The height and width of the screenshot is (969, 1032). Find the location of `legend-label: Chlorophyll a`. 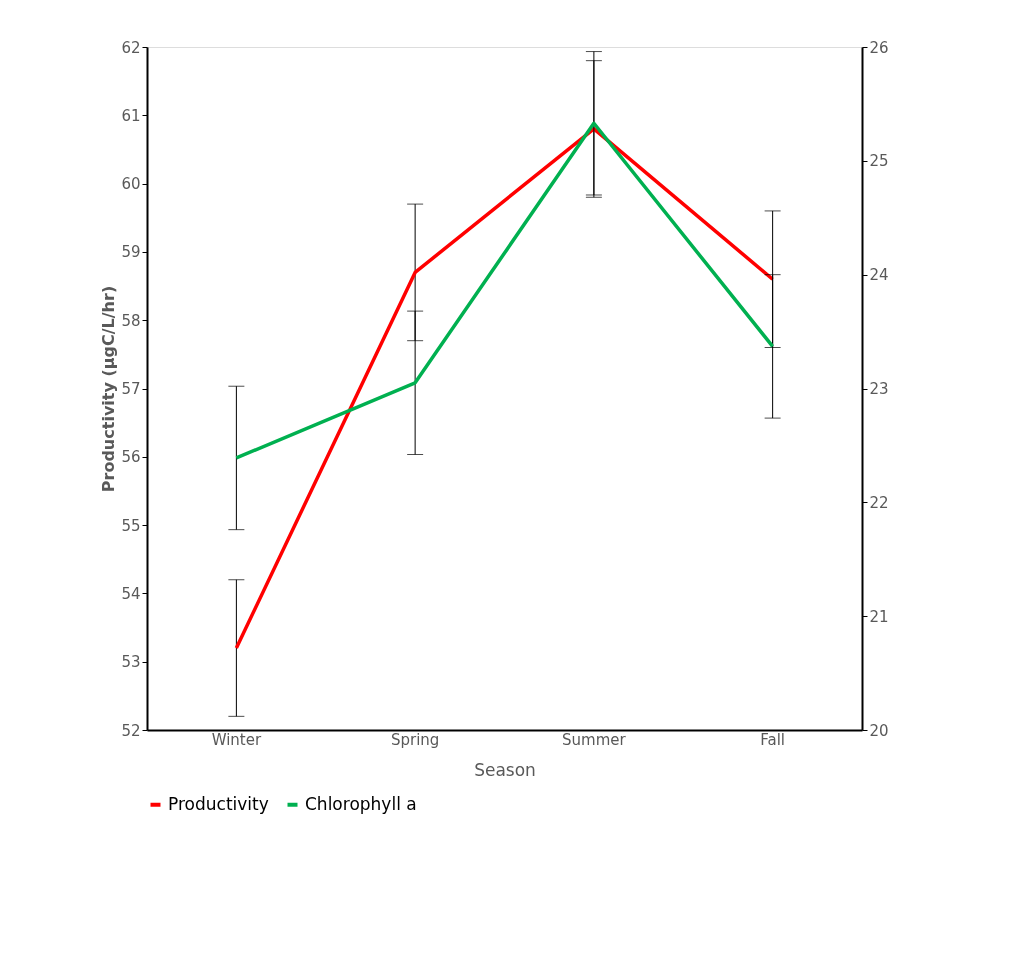

legend-label: Chlorophyll a is located at coordinates (361, 803).